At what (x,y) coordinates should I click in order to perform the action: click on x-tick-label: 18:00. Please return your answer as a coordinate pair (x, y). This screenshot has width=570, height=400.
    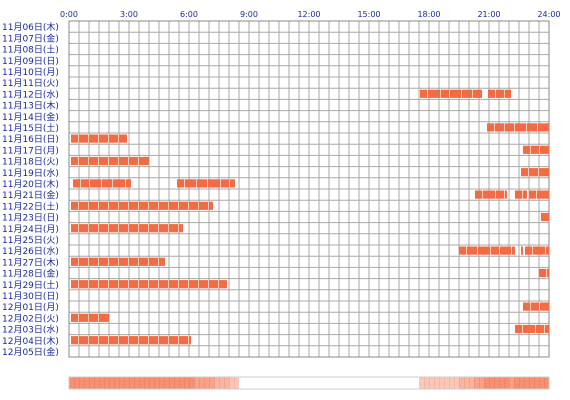
    Looking at the image, I should click on (428, 14).